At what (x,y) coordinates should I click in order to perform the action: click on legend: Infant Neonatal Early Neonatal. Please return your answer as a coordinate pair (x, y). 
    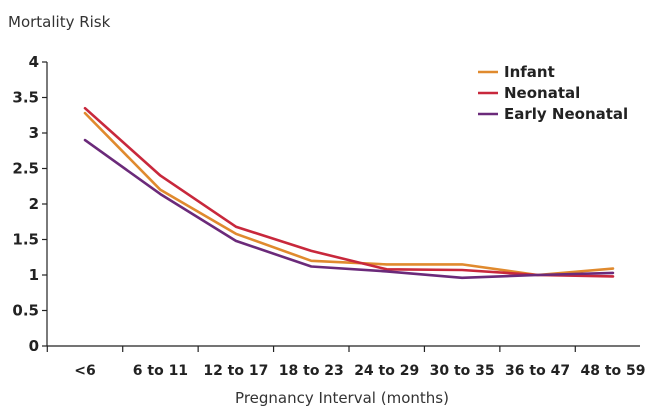
    Looking at the image, I should click on (553, 93).